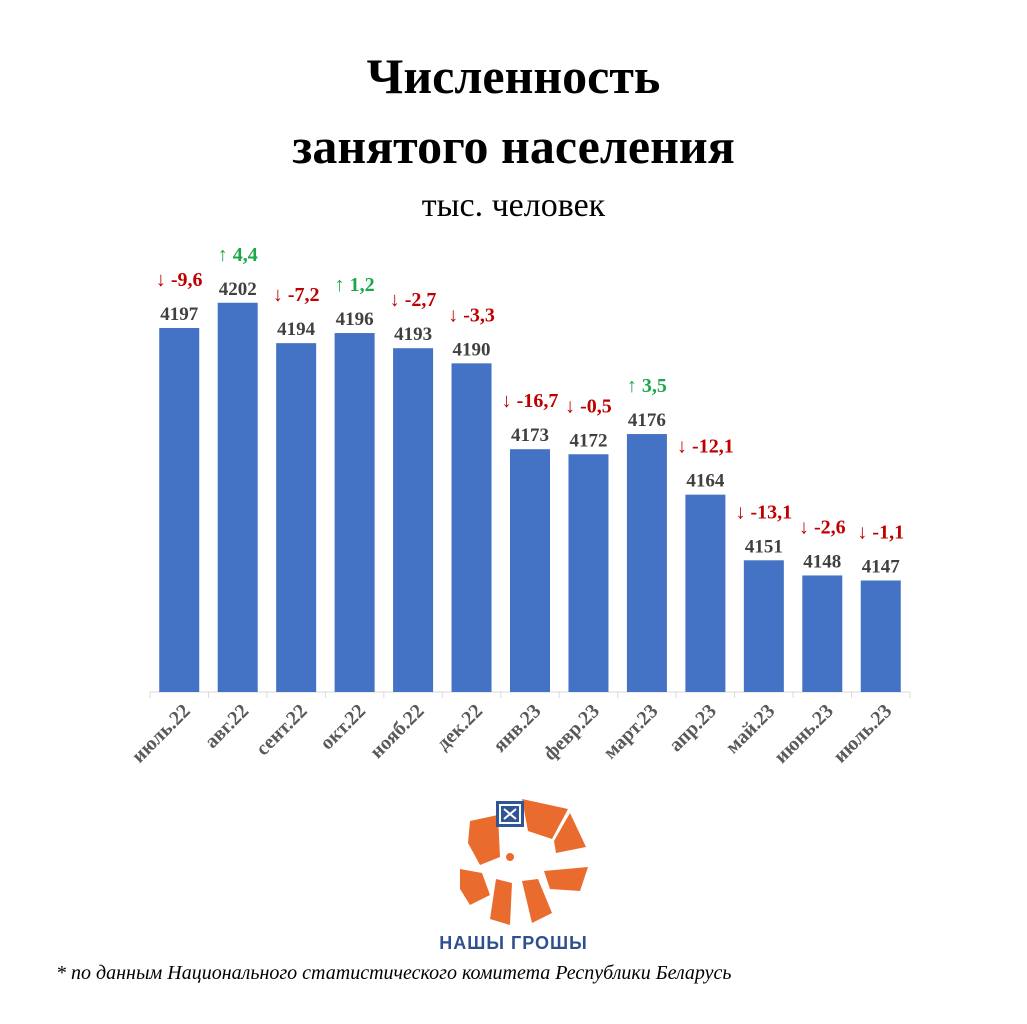 This screenshot has width=1027, height=1024. I want to click on bar-нояб.22, so click(413, 520).